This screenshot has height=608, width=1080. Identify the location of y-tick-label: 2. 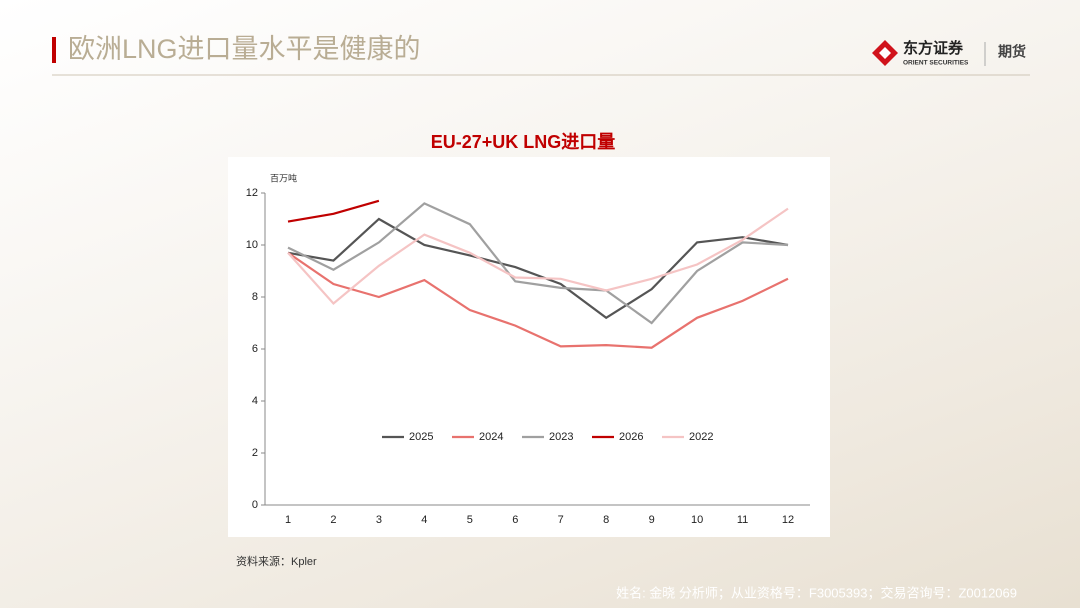
(255, 453).